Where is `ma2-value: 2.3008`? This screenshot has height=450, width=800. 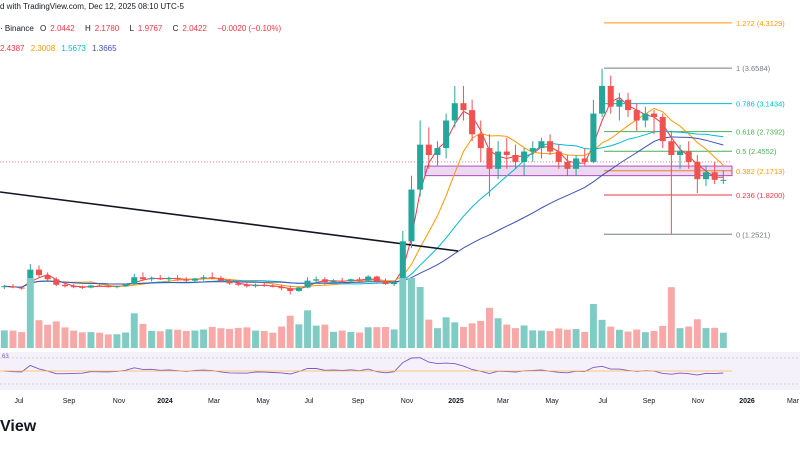 ma2-value: 2.3008 is located at coordinates (43, 48).